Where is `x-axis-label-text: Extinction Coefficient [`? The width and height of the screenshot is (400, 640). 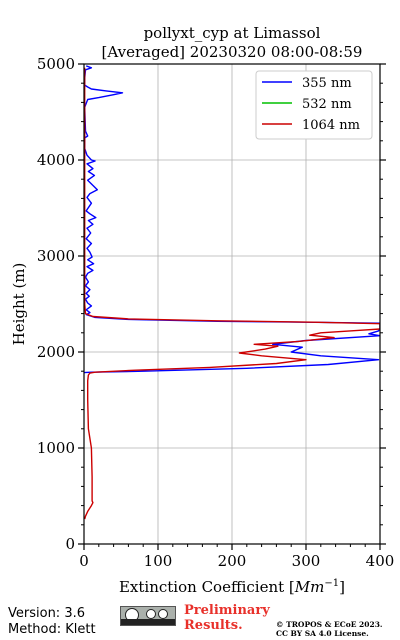
x-axis-label-text: Extinction Coefficient [ is located at coordinates (207, 587).